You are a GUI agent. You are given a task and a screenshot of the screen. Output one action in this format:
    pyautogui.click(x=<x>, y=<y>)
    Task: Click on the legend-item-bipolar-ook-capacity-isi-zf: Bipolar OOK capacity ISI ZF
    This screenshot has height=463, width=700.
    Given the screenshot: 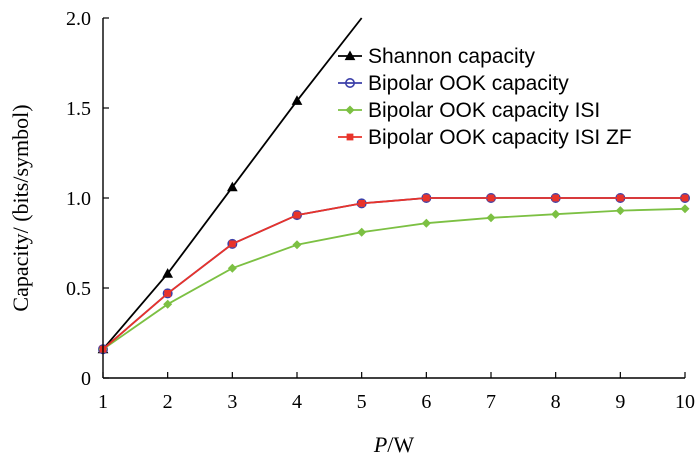 What is the action you would take?
    pyautogui.click(x=485, y=137)
    